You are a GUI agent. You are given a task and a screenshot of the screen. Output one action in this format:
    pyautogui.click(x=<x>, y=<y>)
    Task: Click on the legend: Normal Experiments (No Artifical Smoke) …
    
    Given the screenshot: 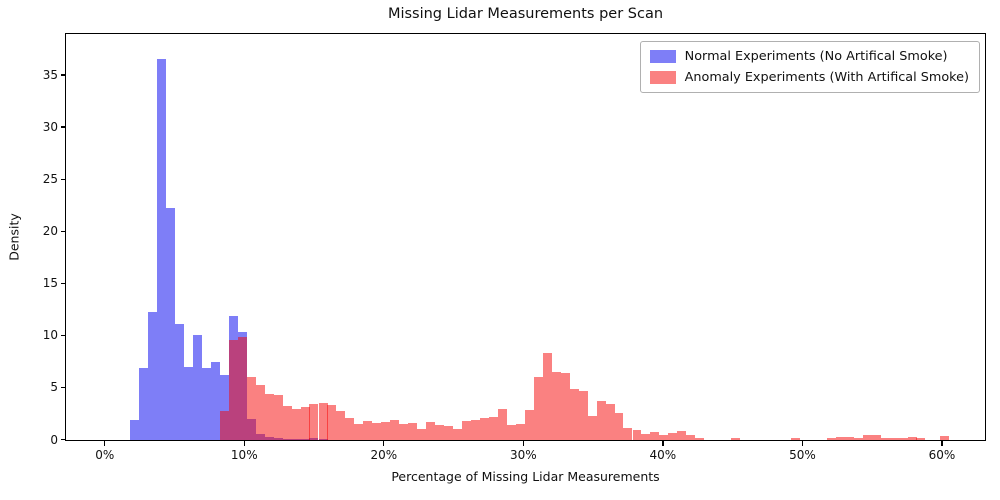 What is the action you would take?
    pyautogui.click(x=809, y=67)
    